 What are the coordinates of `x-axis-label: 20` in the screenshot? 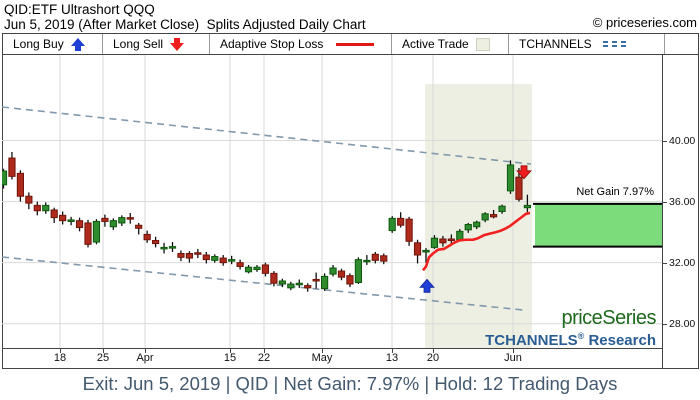 It's located at (433, 358).